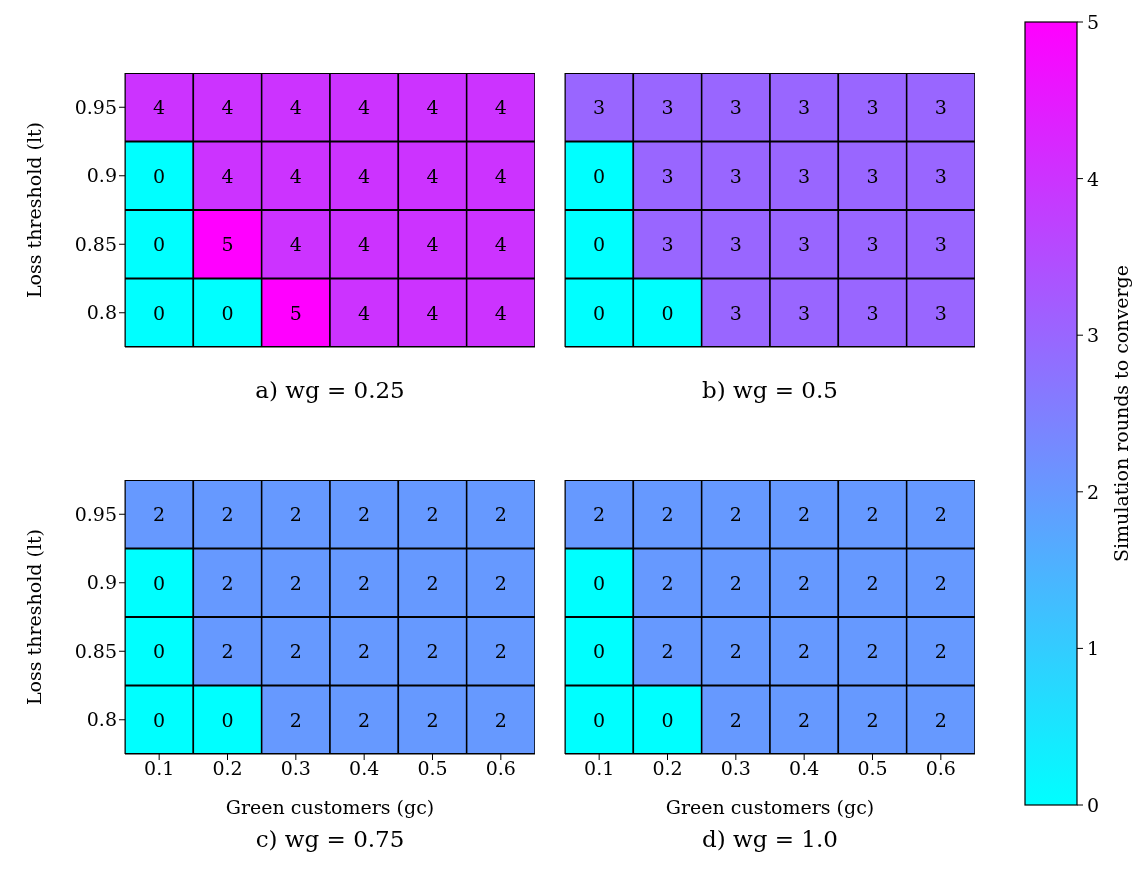 This screenshot has height=891, width=1141. Describe the element at coordinates (1093, 22) in the screenshot. I see `color-bar-label: 5` at that location.